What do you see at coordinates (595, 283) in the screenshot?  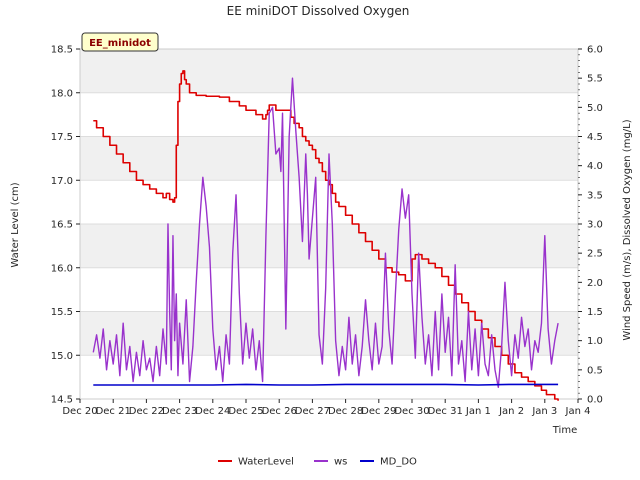 I see `y-right-tick-label: 2.0` at bounding box center [595, 283].